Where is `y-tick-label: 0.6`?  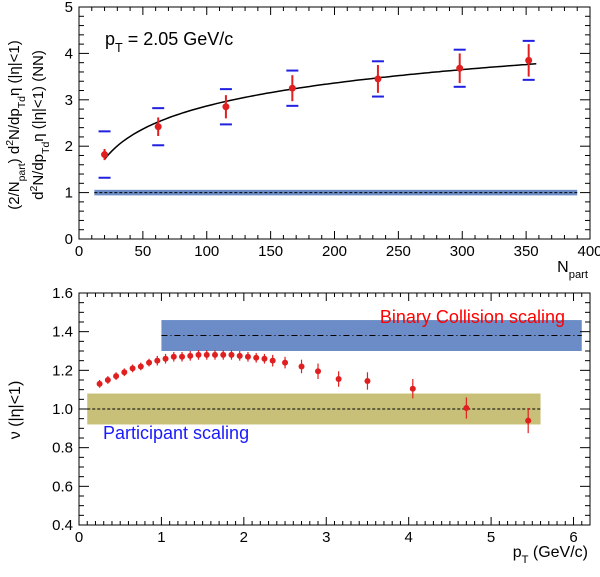 y-tick-label: 0.6 is located at coordinates (62, 486).